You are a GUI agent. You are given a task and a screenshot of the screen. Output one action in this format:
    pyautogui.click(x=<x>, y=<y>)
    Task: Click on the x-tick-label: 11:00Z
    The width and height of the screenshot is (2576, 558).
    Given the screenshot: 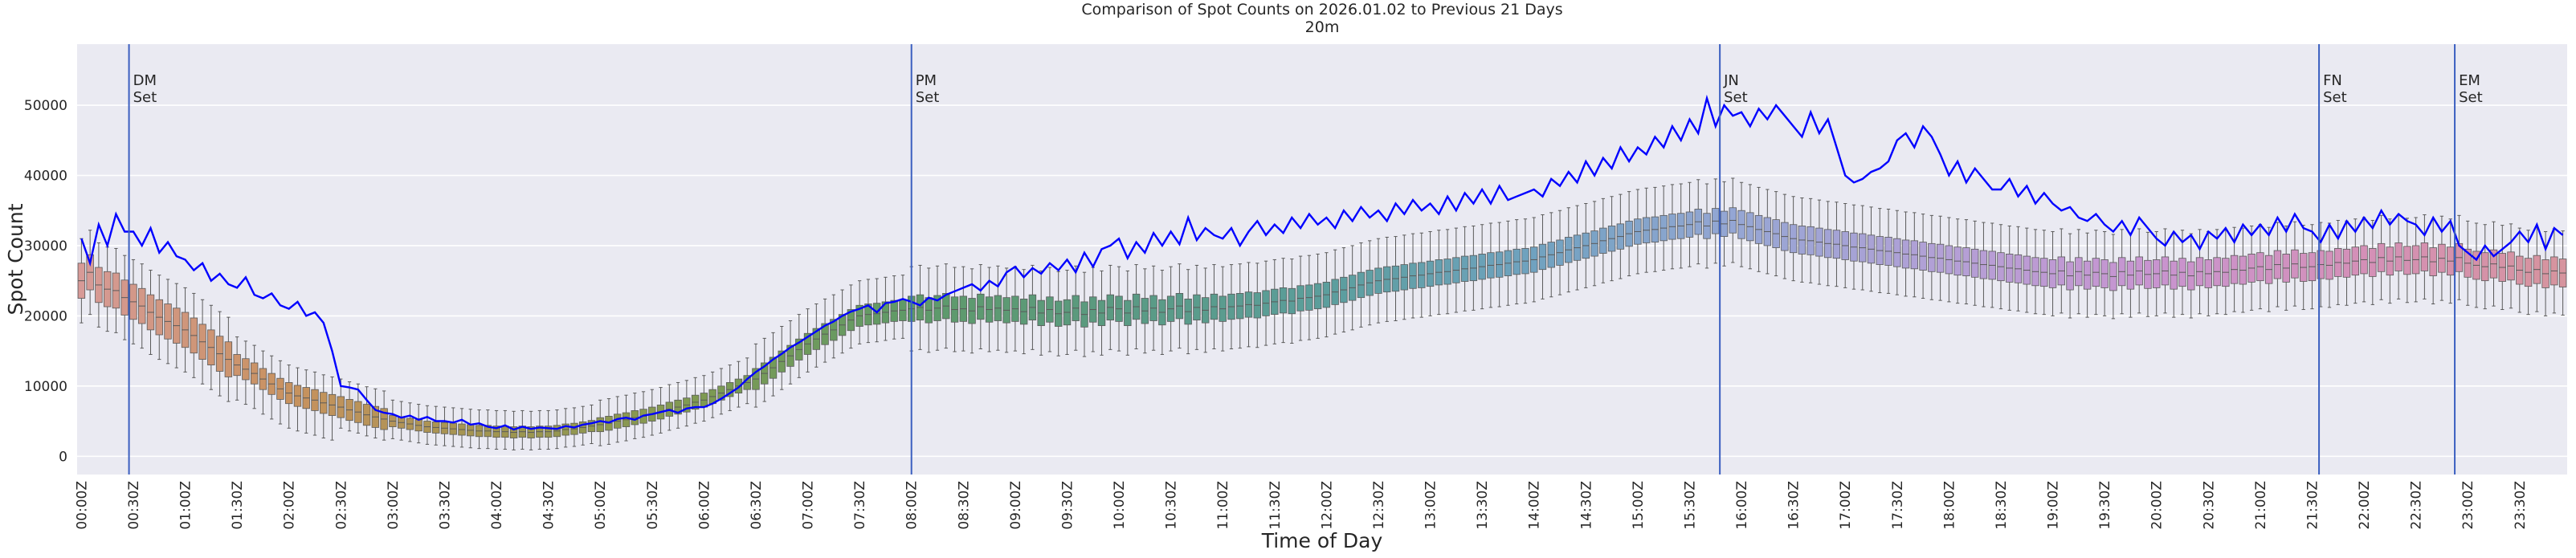 What is the action you would take?
    pyautogui.click(x=1223, y=505)
    